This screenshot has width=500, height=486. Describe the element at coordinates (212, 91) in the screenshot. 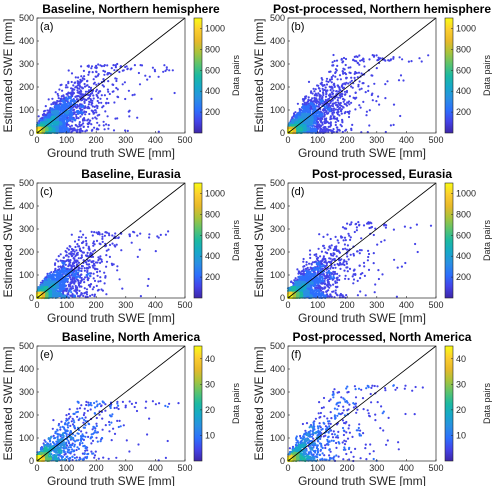

I see `colorbar-tick-label: 400` at that location.